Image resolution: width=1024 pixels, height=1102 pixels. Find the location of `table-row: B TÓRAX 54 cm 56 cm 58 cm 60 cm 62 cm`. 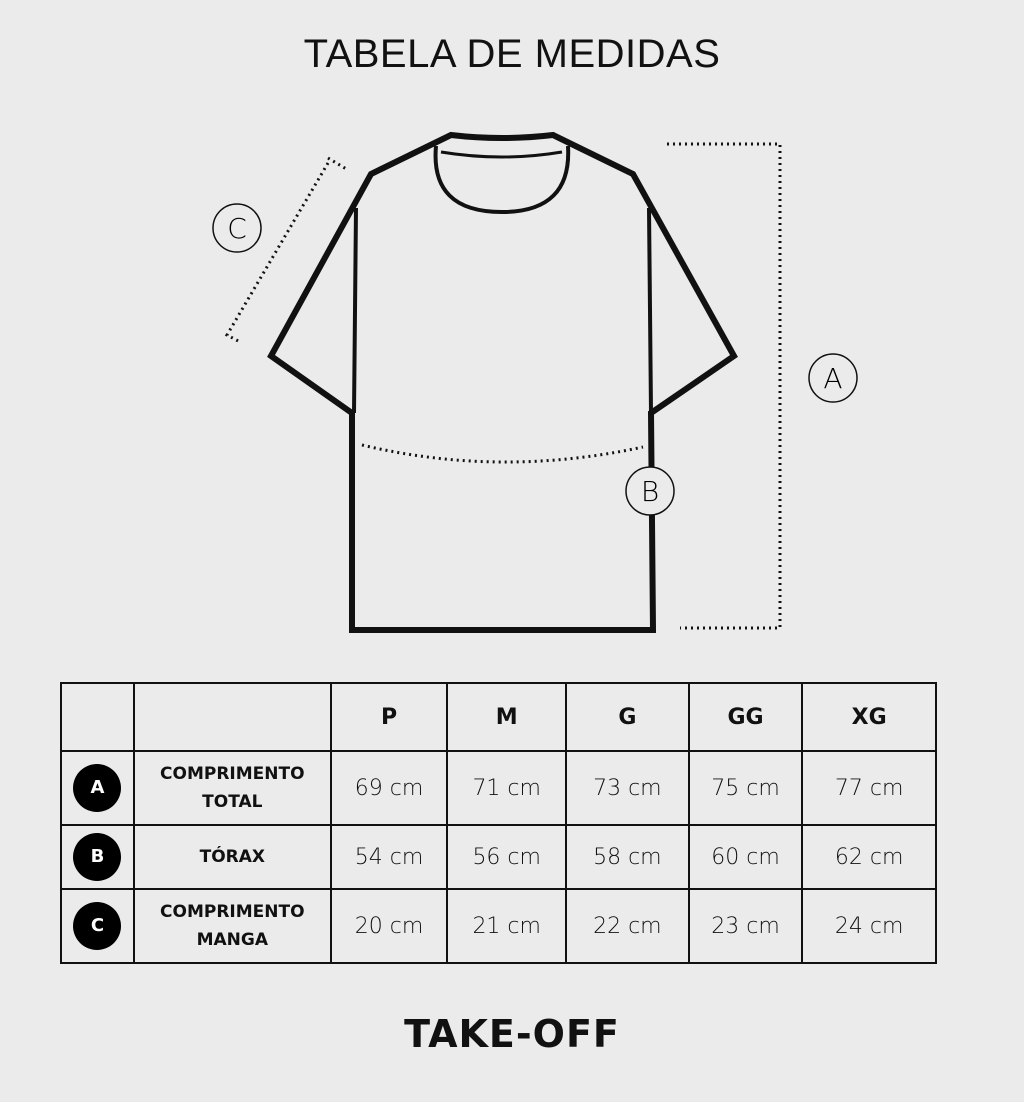

table-row: B TÓRAX 54 cm 56 cm 58 cm 60 cm 62 cm is located at coordinates (498, 857).